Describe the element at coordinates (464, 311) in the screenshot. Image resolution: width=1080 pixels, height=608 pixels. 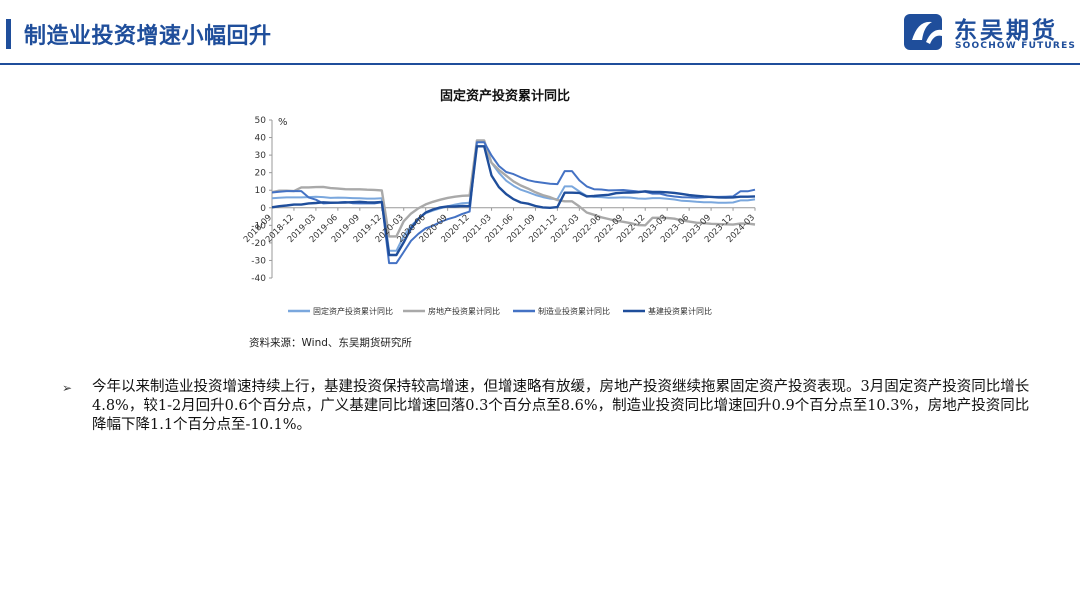
I see `legend-label: 房地产投资累计同比` at that location.